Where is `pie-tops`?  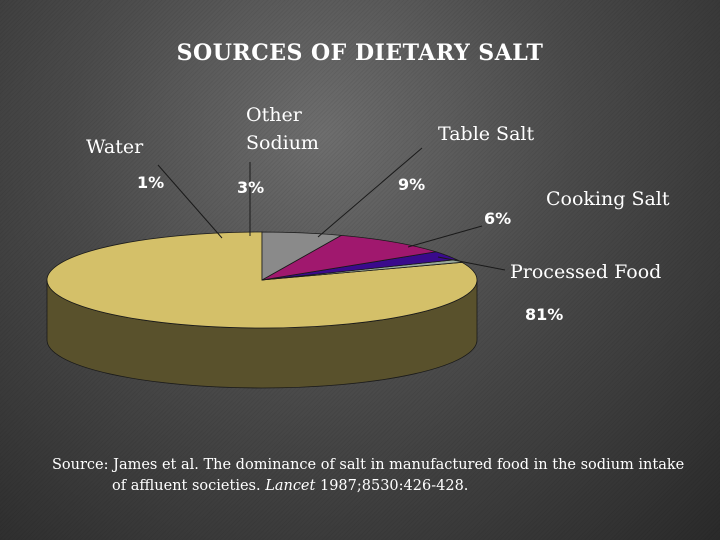 pie-tops is located at coordinates (262, 280).